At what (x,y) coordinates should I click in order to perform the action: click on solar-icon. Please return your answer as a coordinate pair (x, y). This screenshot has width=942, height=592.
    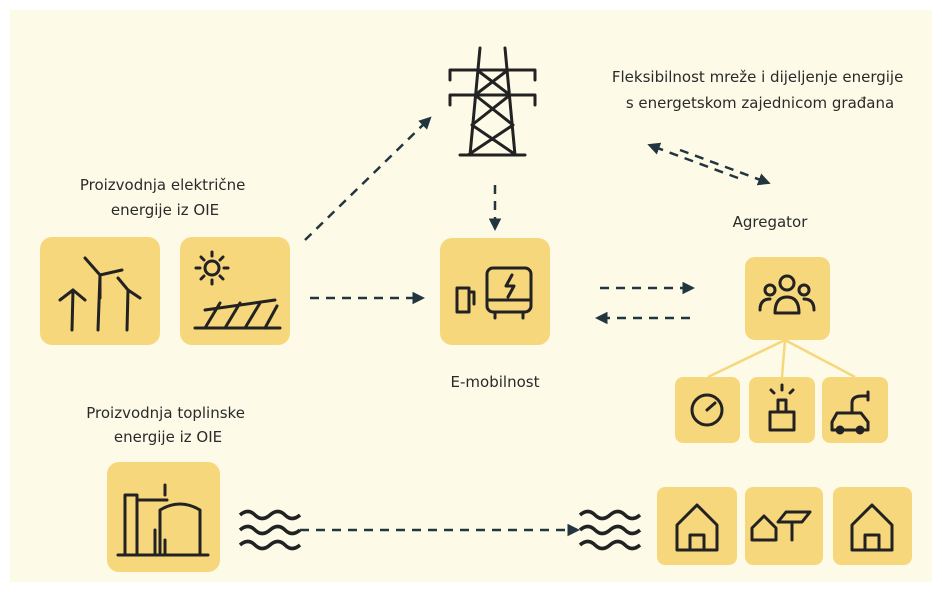
    Looking at the image, I should click on (237, 290).